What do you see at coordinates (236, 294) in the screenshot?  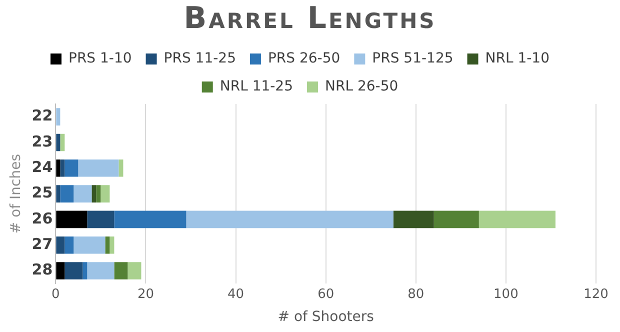 I see `x-tick-label: 40` at bounding box center [236, 294].